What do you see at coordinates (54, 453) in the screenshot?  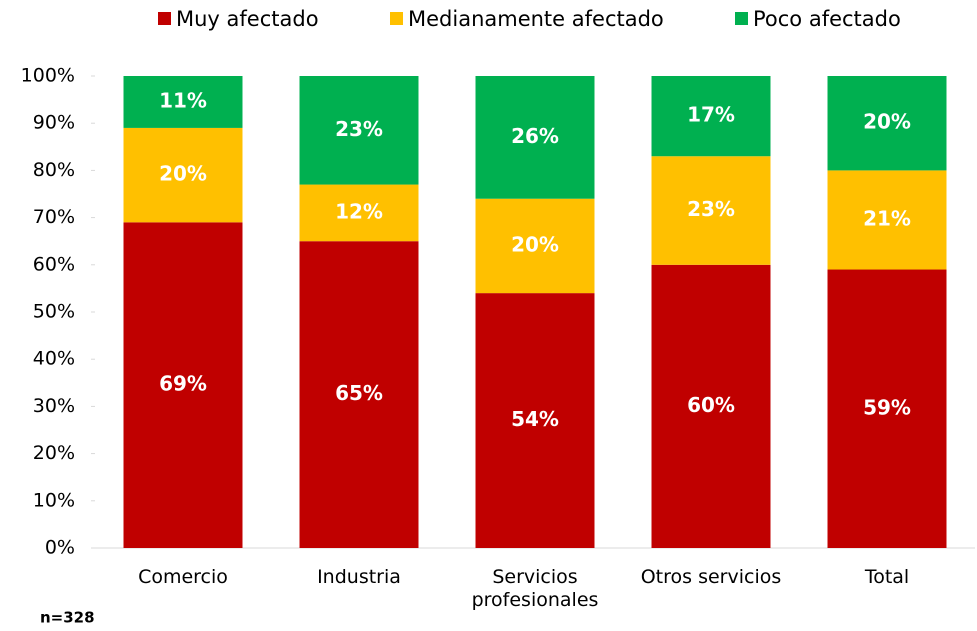 I see `y-tick-label: 20%` at bounding box center [54, 453].